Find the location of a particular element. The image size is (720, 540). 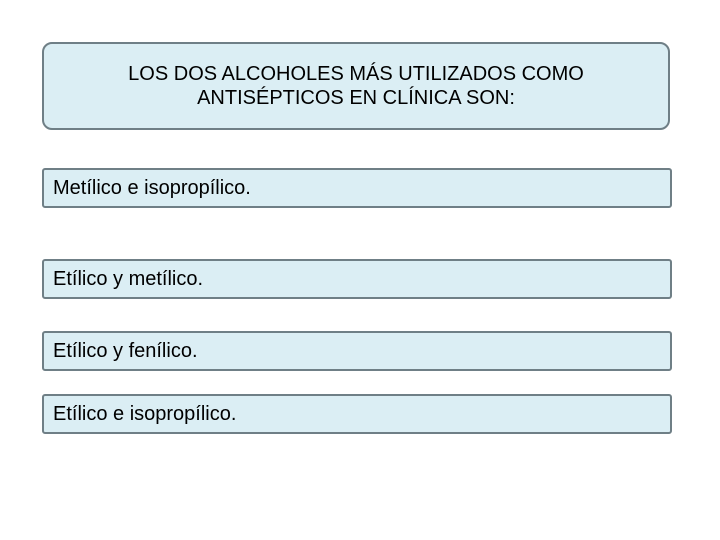

answer-option-label: Etílico y fenílico. is located at coordinates (125, 351).